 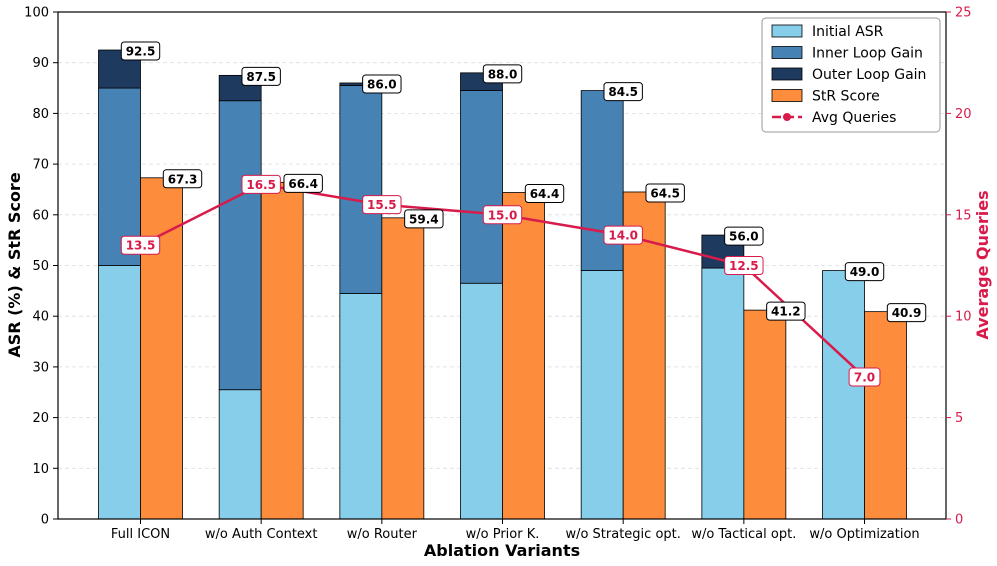 I want to click on avg-queries-label: 12.5, so click(x=744, y=266).